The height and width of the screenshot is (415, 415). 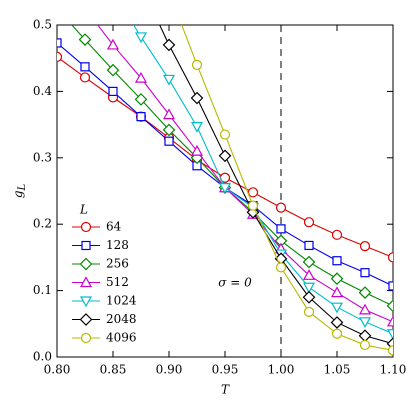 What do you see at coordinates (281, 370) in the screenshot?
I see `x-tick-label: 1.00` at bounding box center [281, 370].